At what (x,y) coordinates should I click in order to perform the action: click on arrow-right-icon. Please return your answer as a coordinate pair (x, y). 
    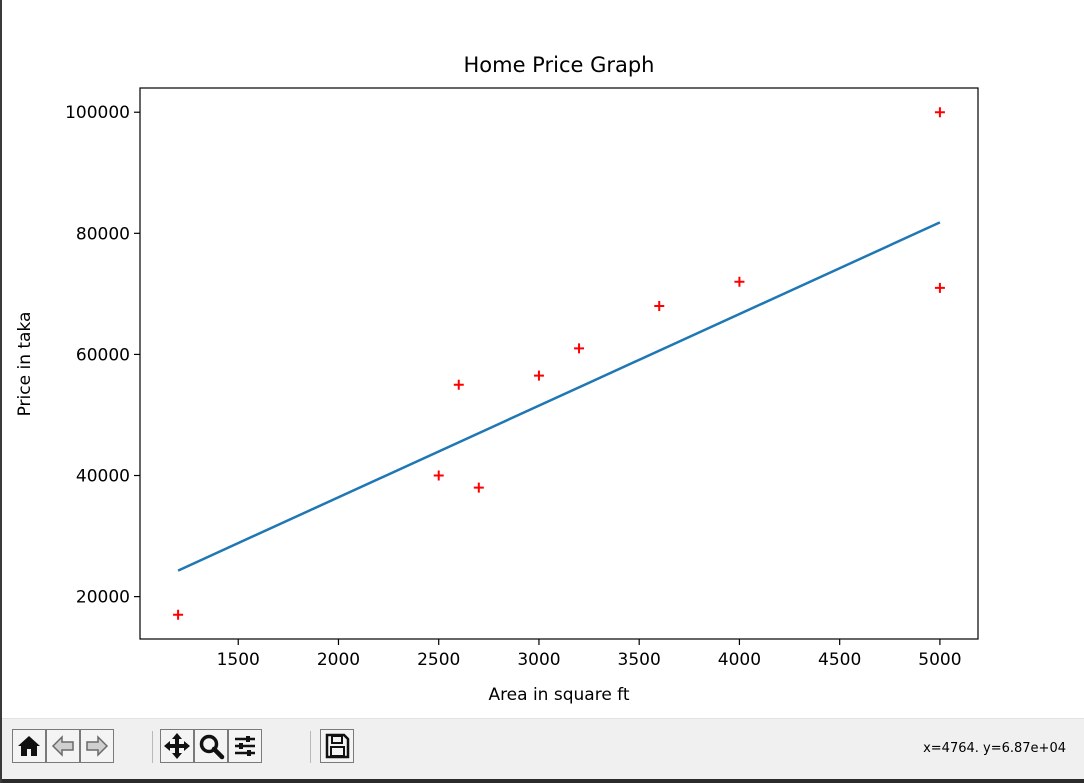
    Looking at the image, I should click on (97, 746).